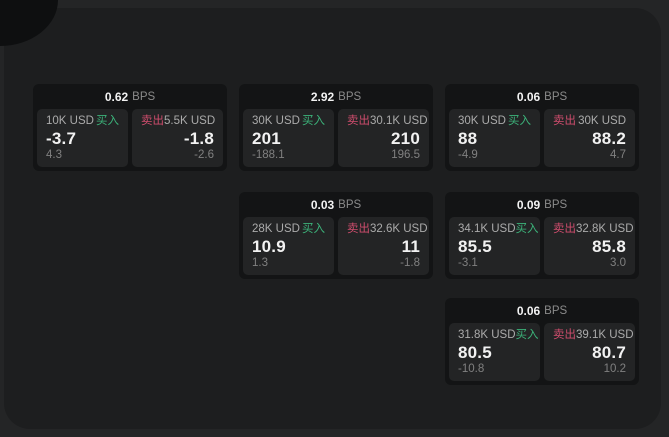 Image resolution: width=669 pixels, height=437 pixels. I want to click on bps-header: 0.09 BPS, so click(542, 204).